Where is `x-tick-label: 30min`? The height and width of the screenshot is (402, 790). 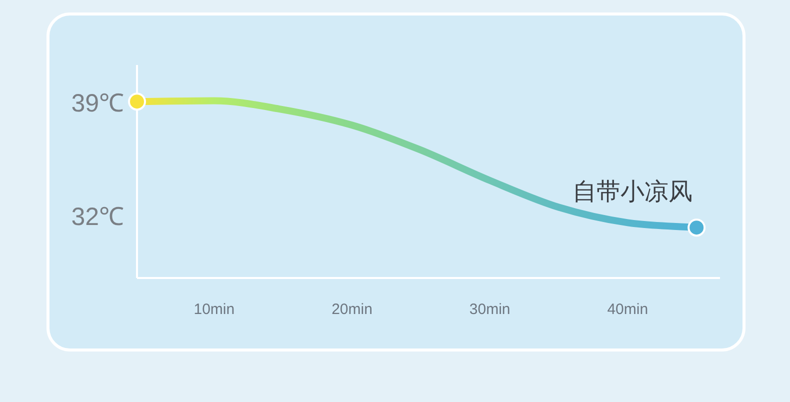
x-tick-label: 30min is located at coordinates (489, 309).